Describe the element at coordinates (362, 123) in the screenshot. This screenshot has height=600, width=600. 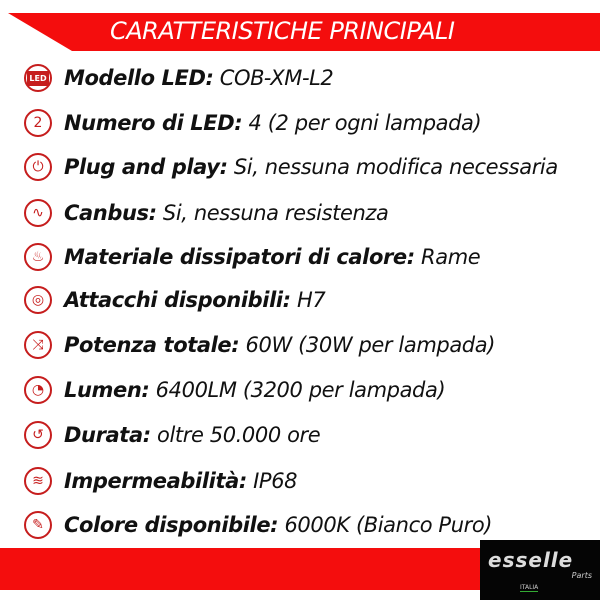
I see `feature-value: 4 (2 per ogni lampada)` at that location.